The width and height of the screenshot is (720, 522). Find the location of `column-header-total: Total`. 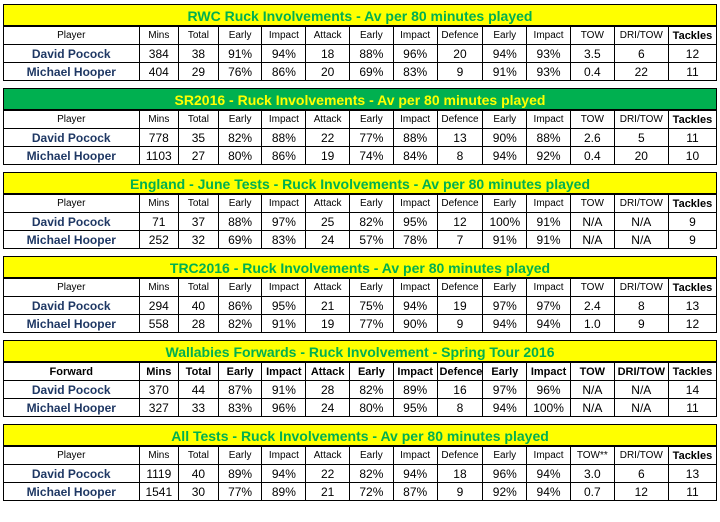

column-header-total: Total is located at coordinates (198, 35).